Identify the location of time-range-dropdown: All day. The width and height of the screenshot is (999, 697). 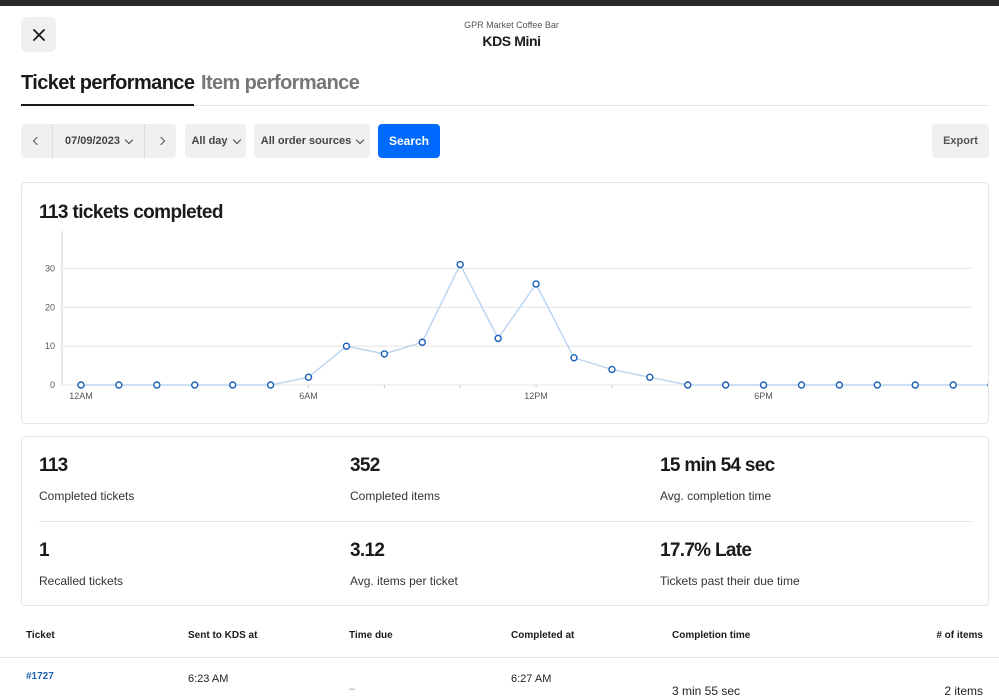
(215, 141).